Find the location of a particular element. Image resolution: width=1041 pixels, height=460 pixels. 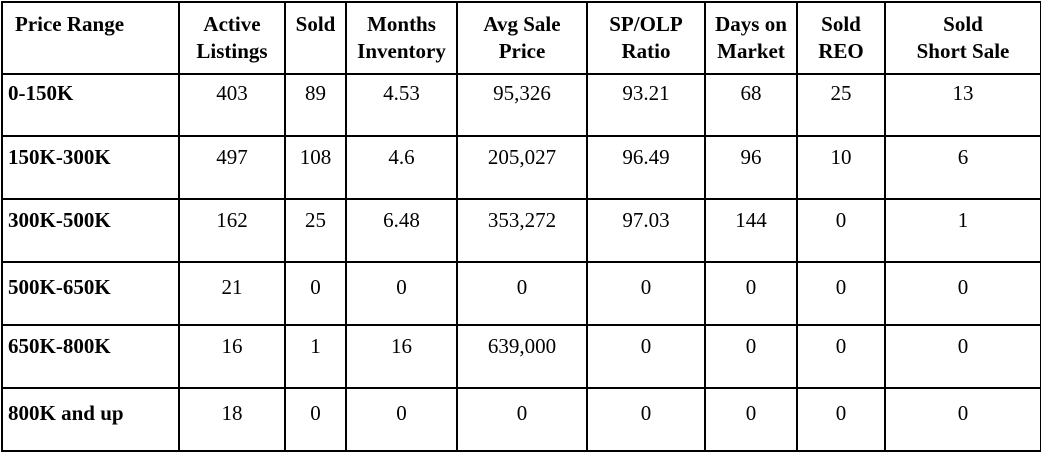

header-sold-short-sale: Sold Short Sale is located at coordinates (962, 38).